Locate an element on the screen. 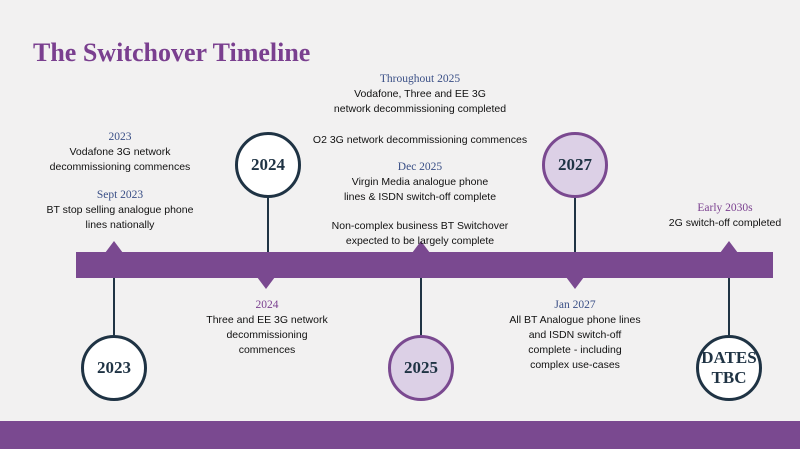 This screenshot has width=800, height=449. milestone-2027-label: 2027 is located at coordinates (575, 164).